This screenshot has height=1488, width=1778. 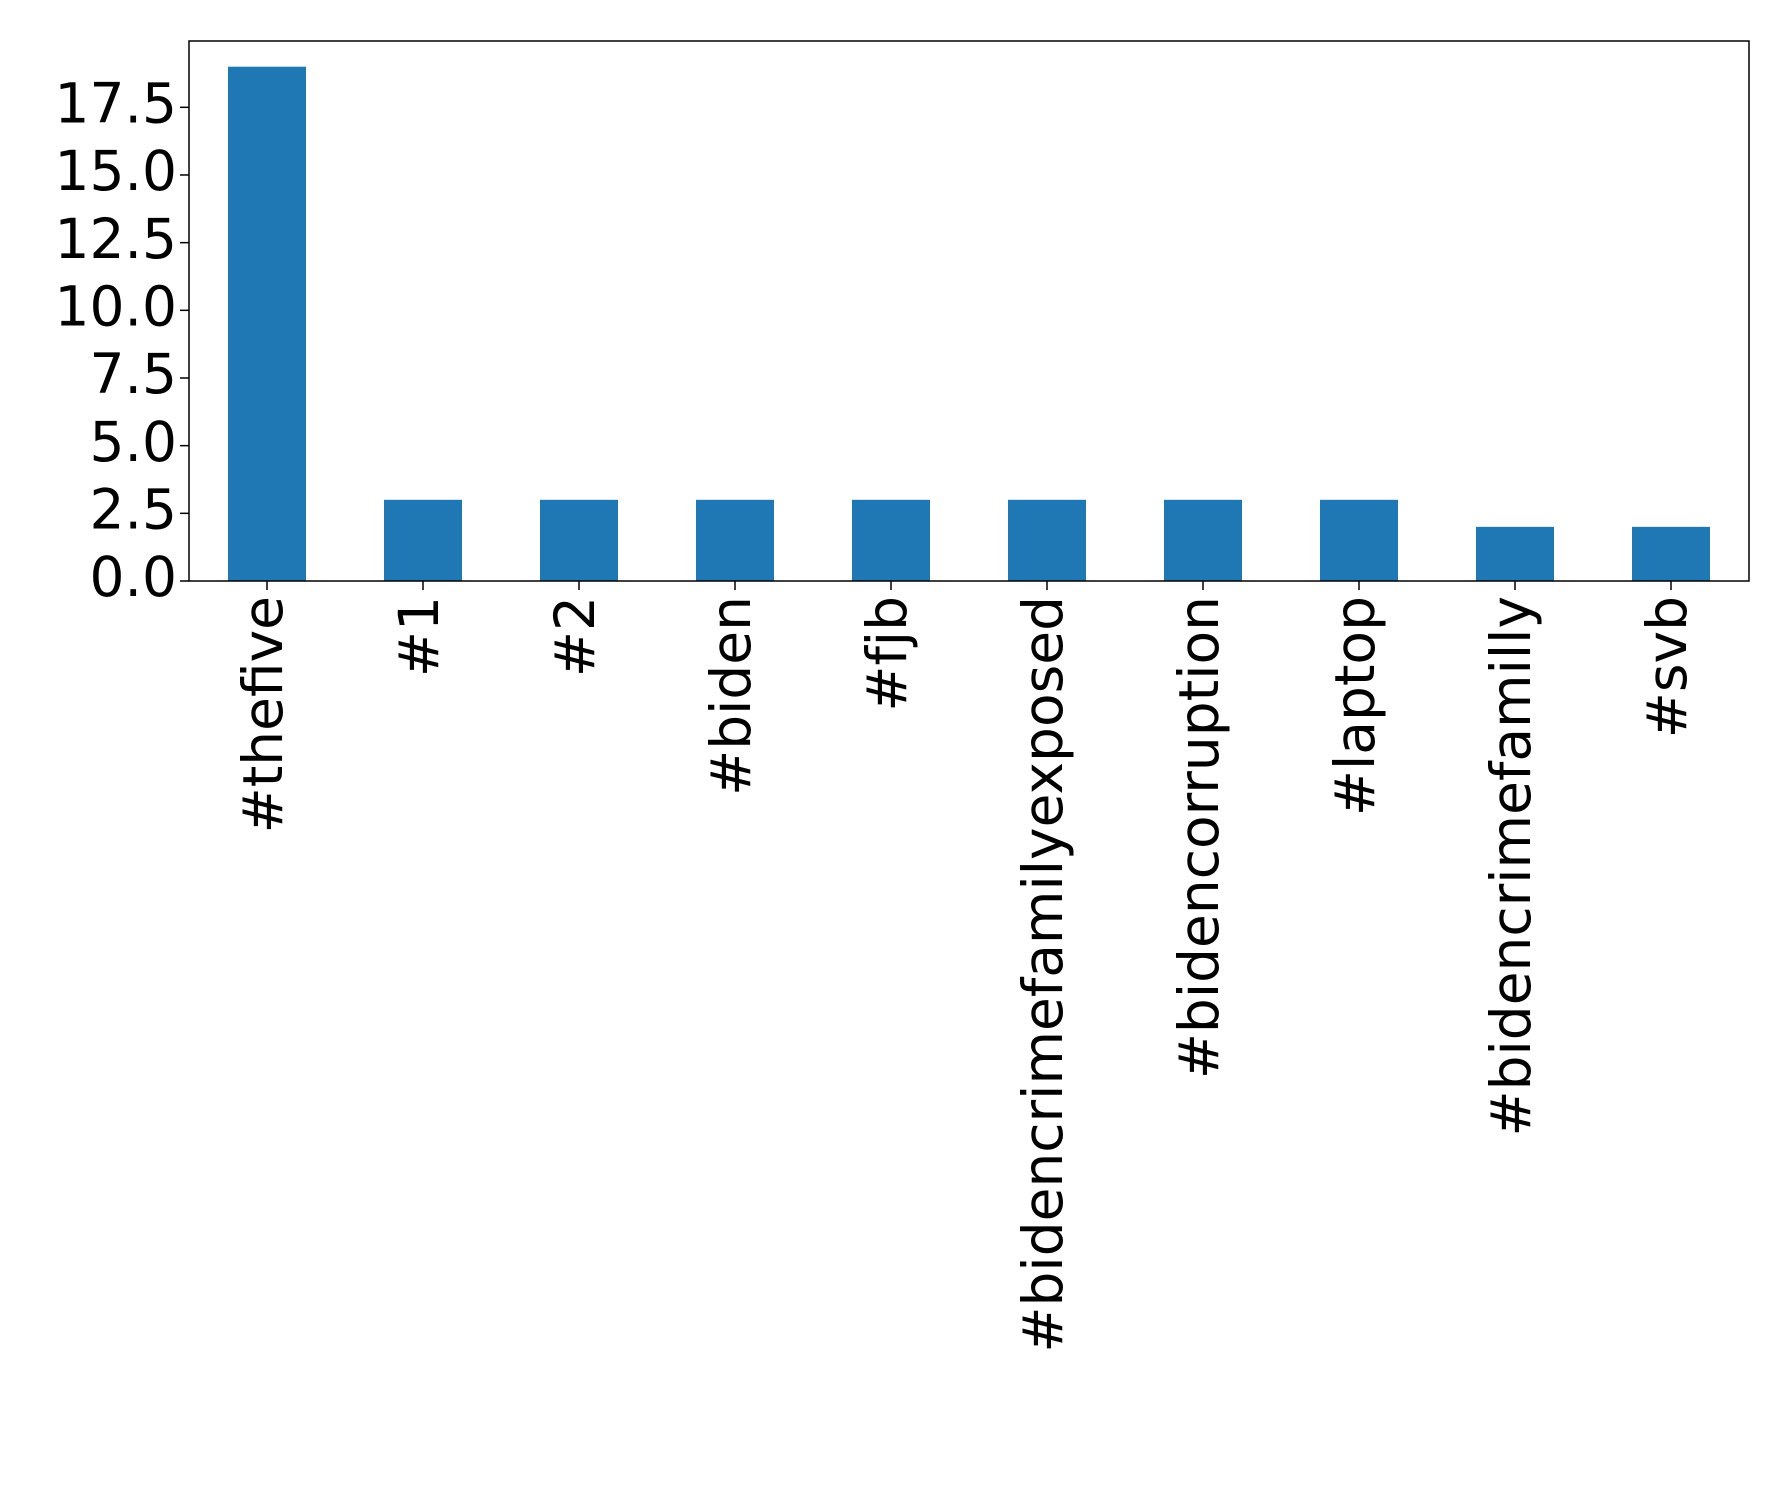 What do you see at coordinates (133, 442) in the screenshot?
I see `y-tick-label: 5.0` at bounding box center [133, 442].